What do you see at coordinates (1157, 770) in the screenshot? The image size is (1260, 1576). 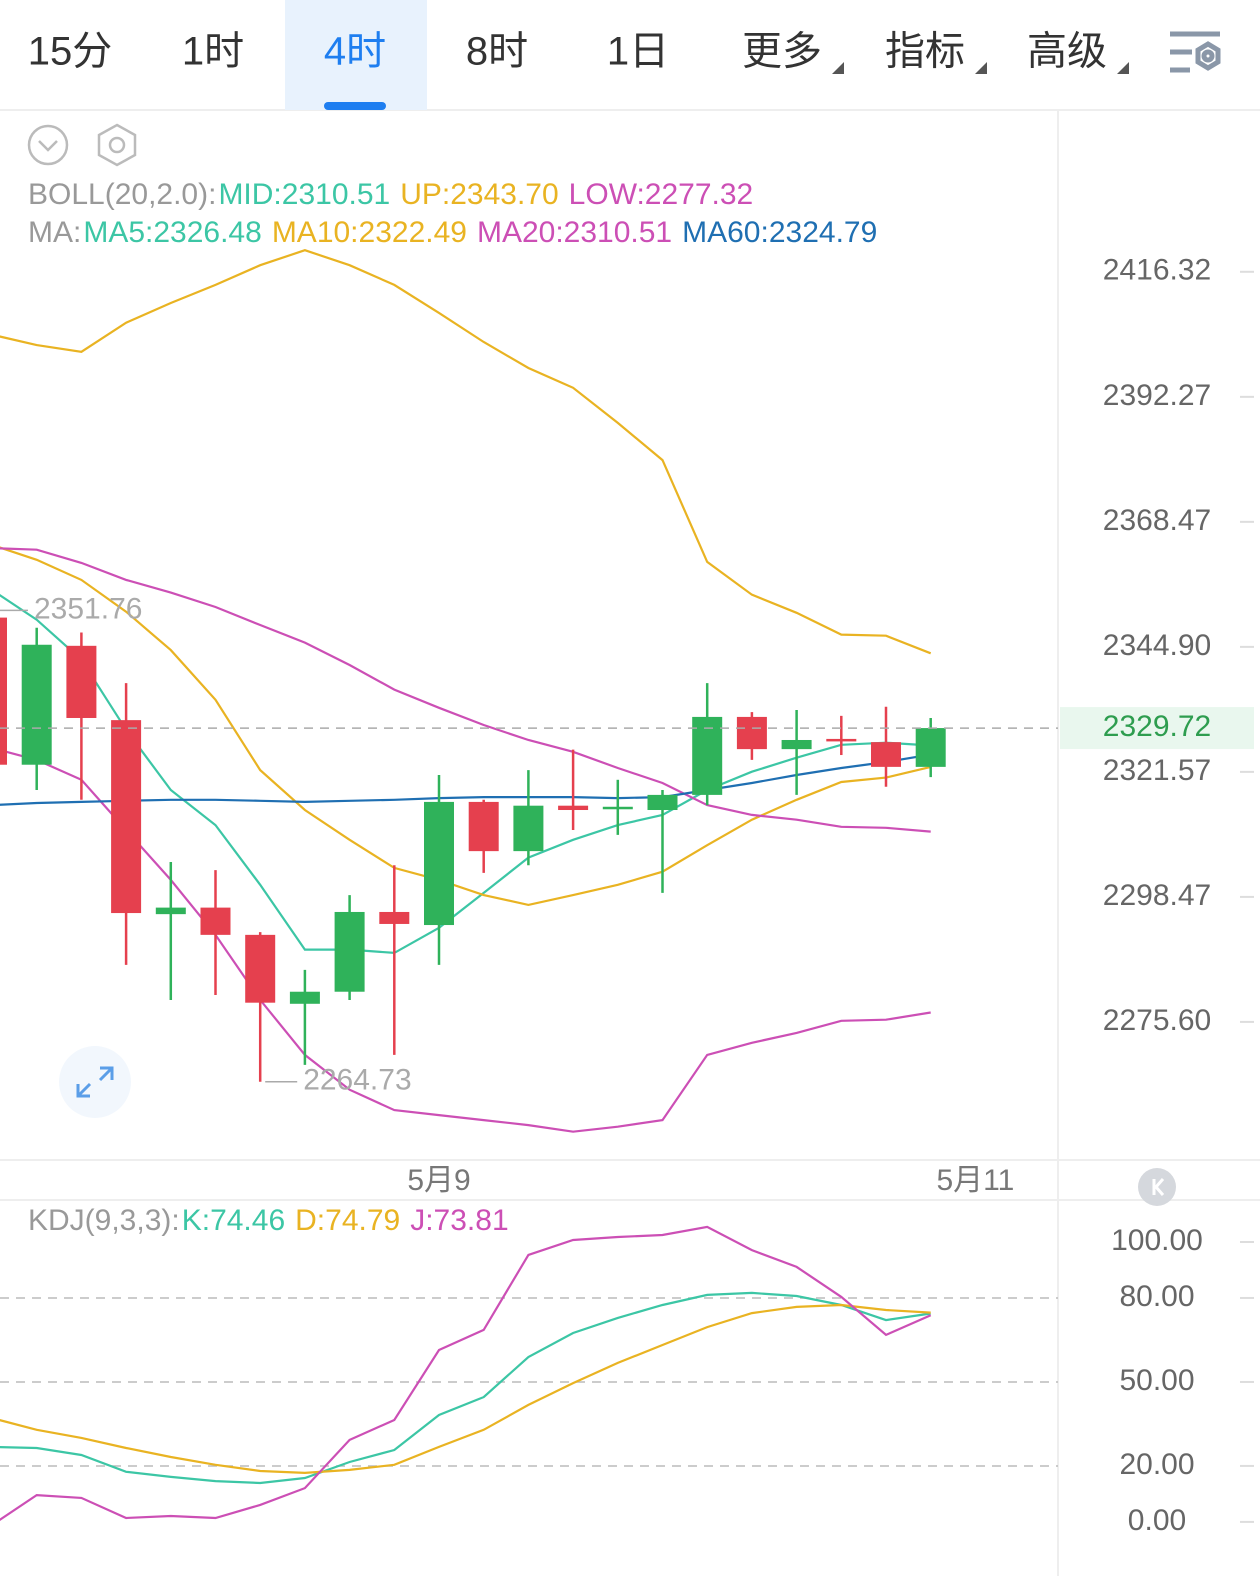 I see `y-tick-label: 2321.57` at bounding box center [1157, 770].